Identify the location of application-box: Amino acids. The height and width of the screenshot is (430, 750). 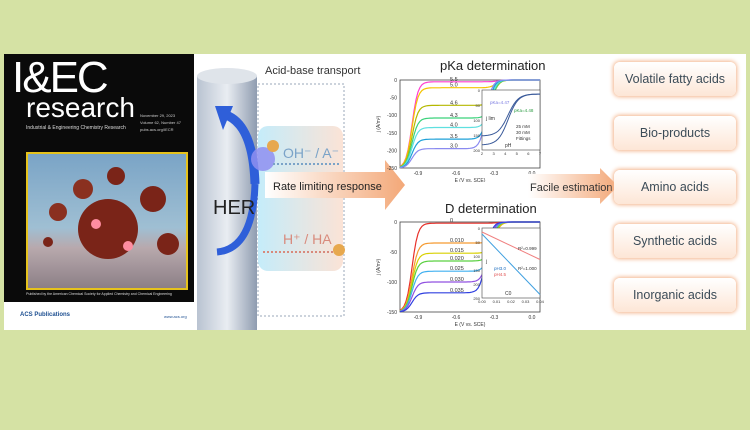
(675, 187).